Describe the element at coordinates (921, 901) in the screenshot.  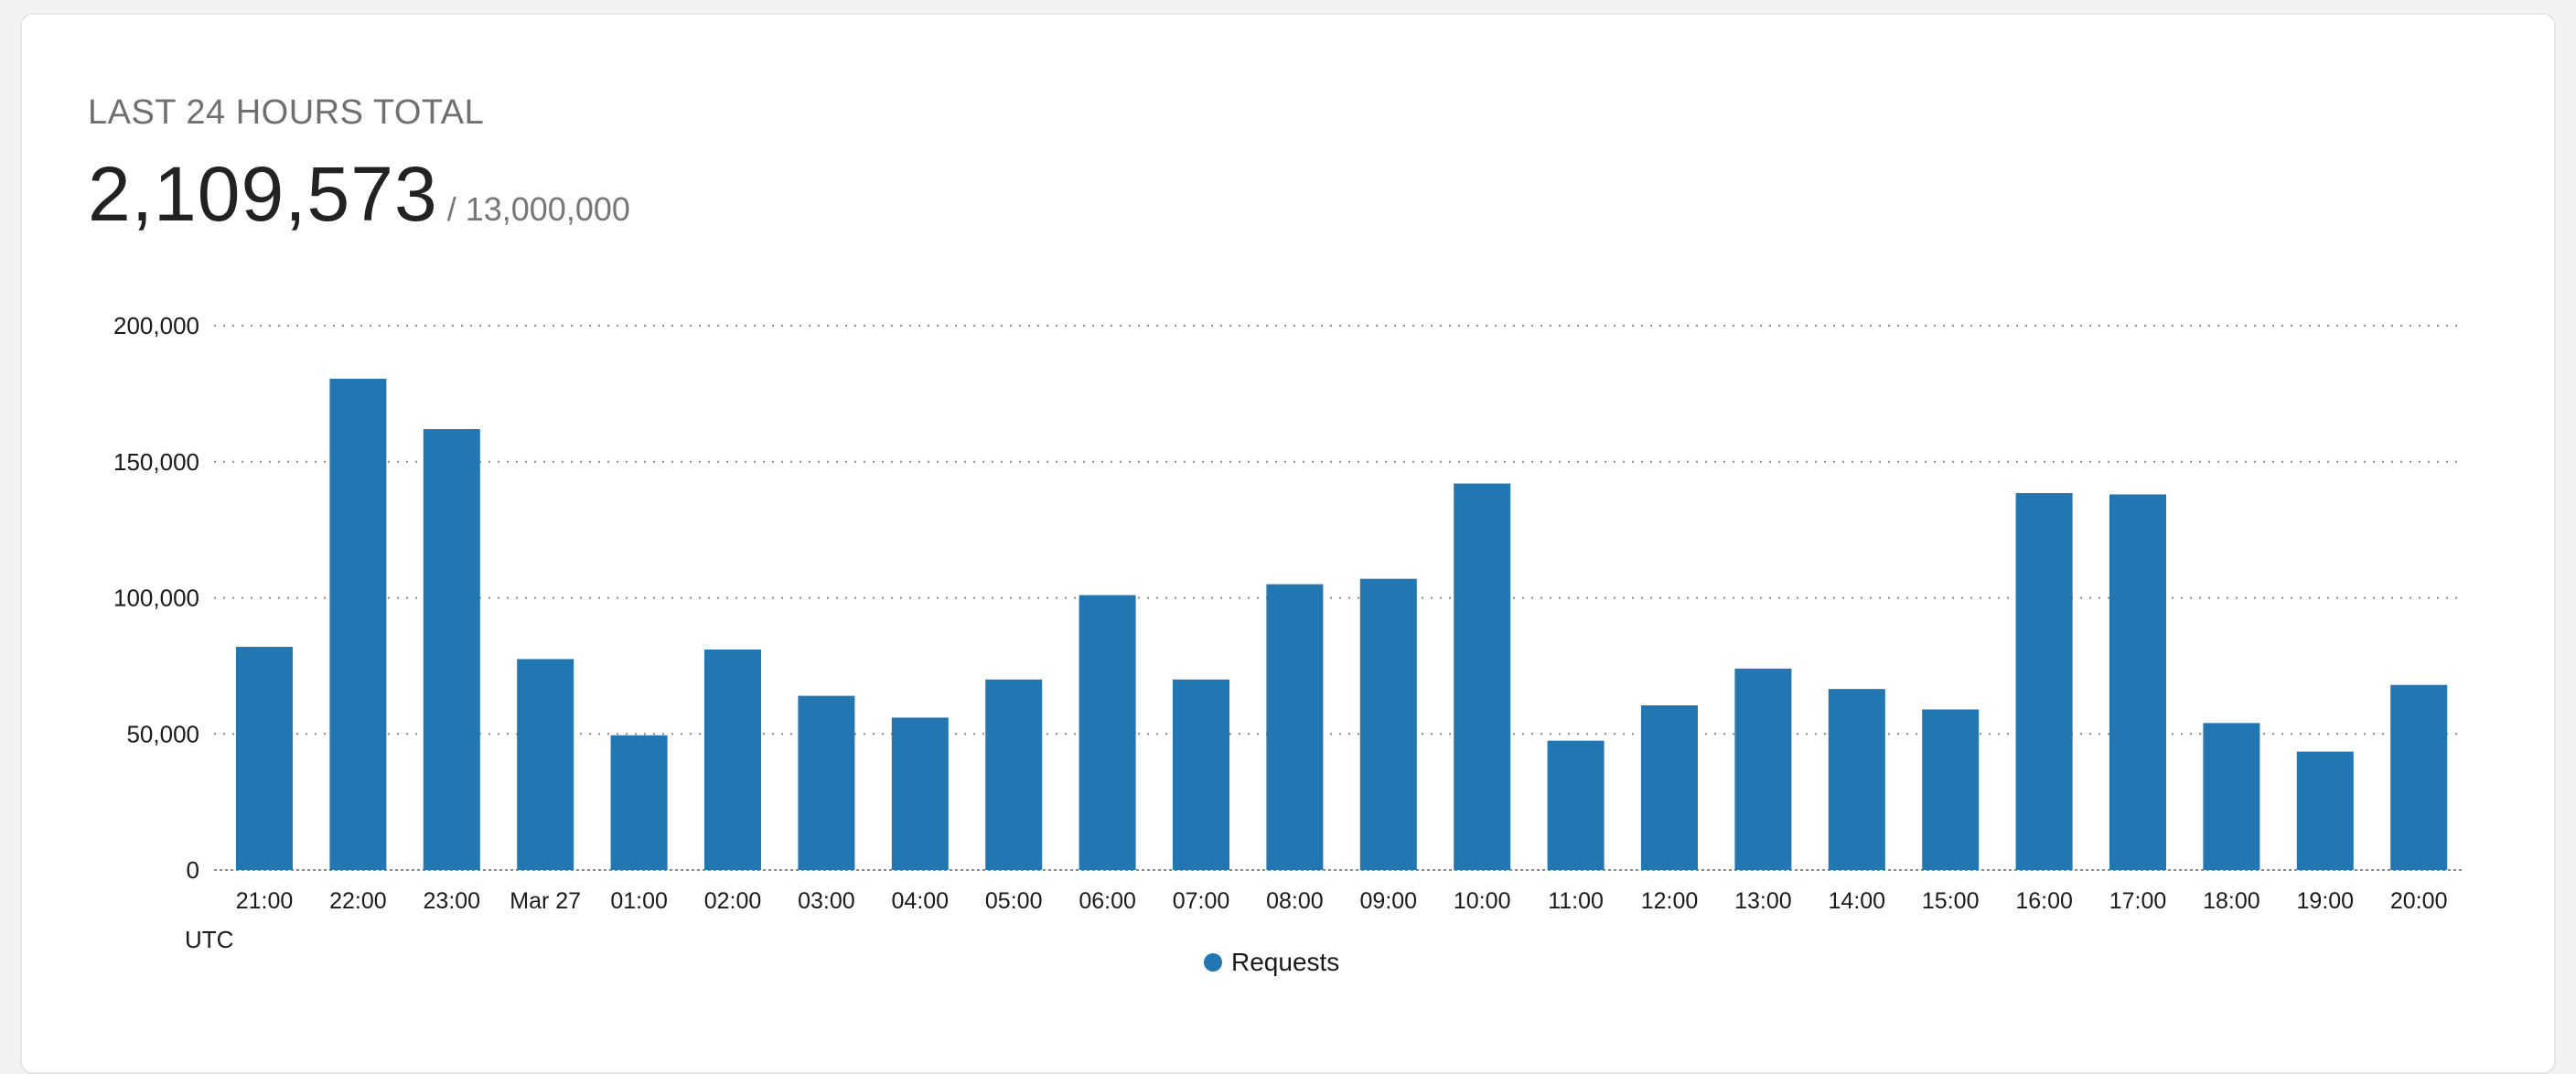
I see `x-tick-label: 04:00` at that location.